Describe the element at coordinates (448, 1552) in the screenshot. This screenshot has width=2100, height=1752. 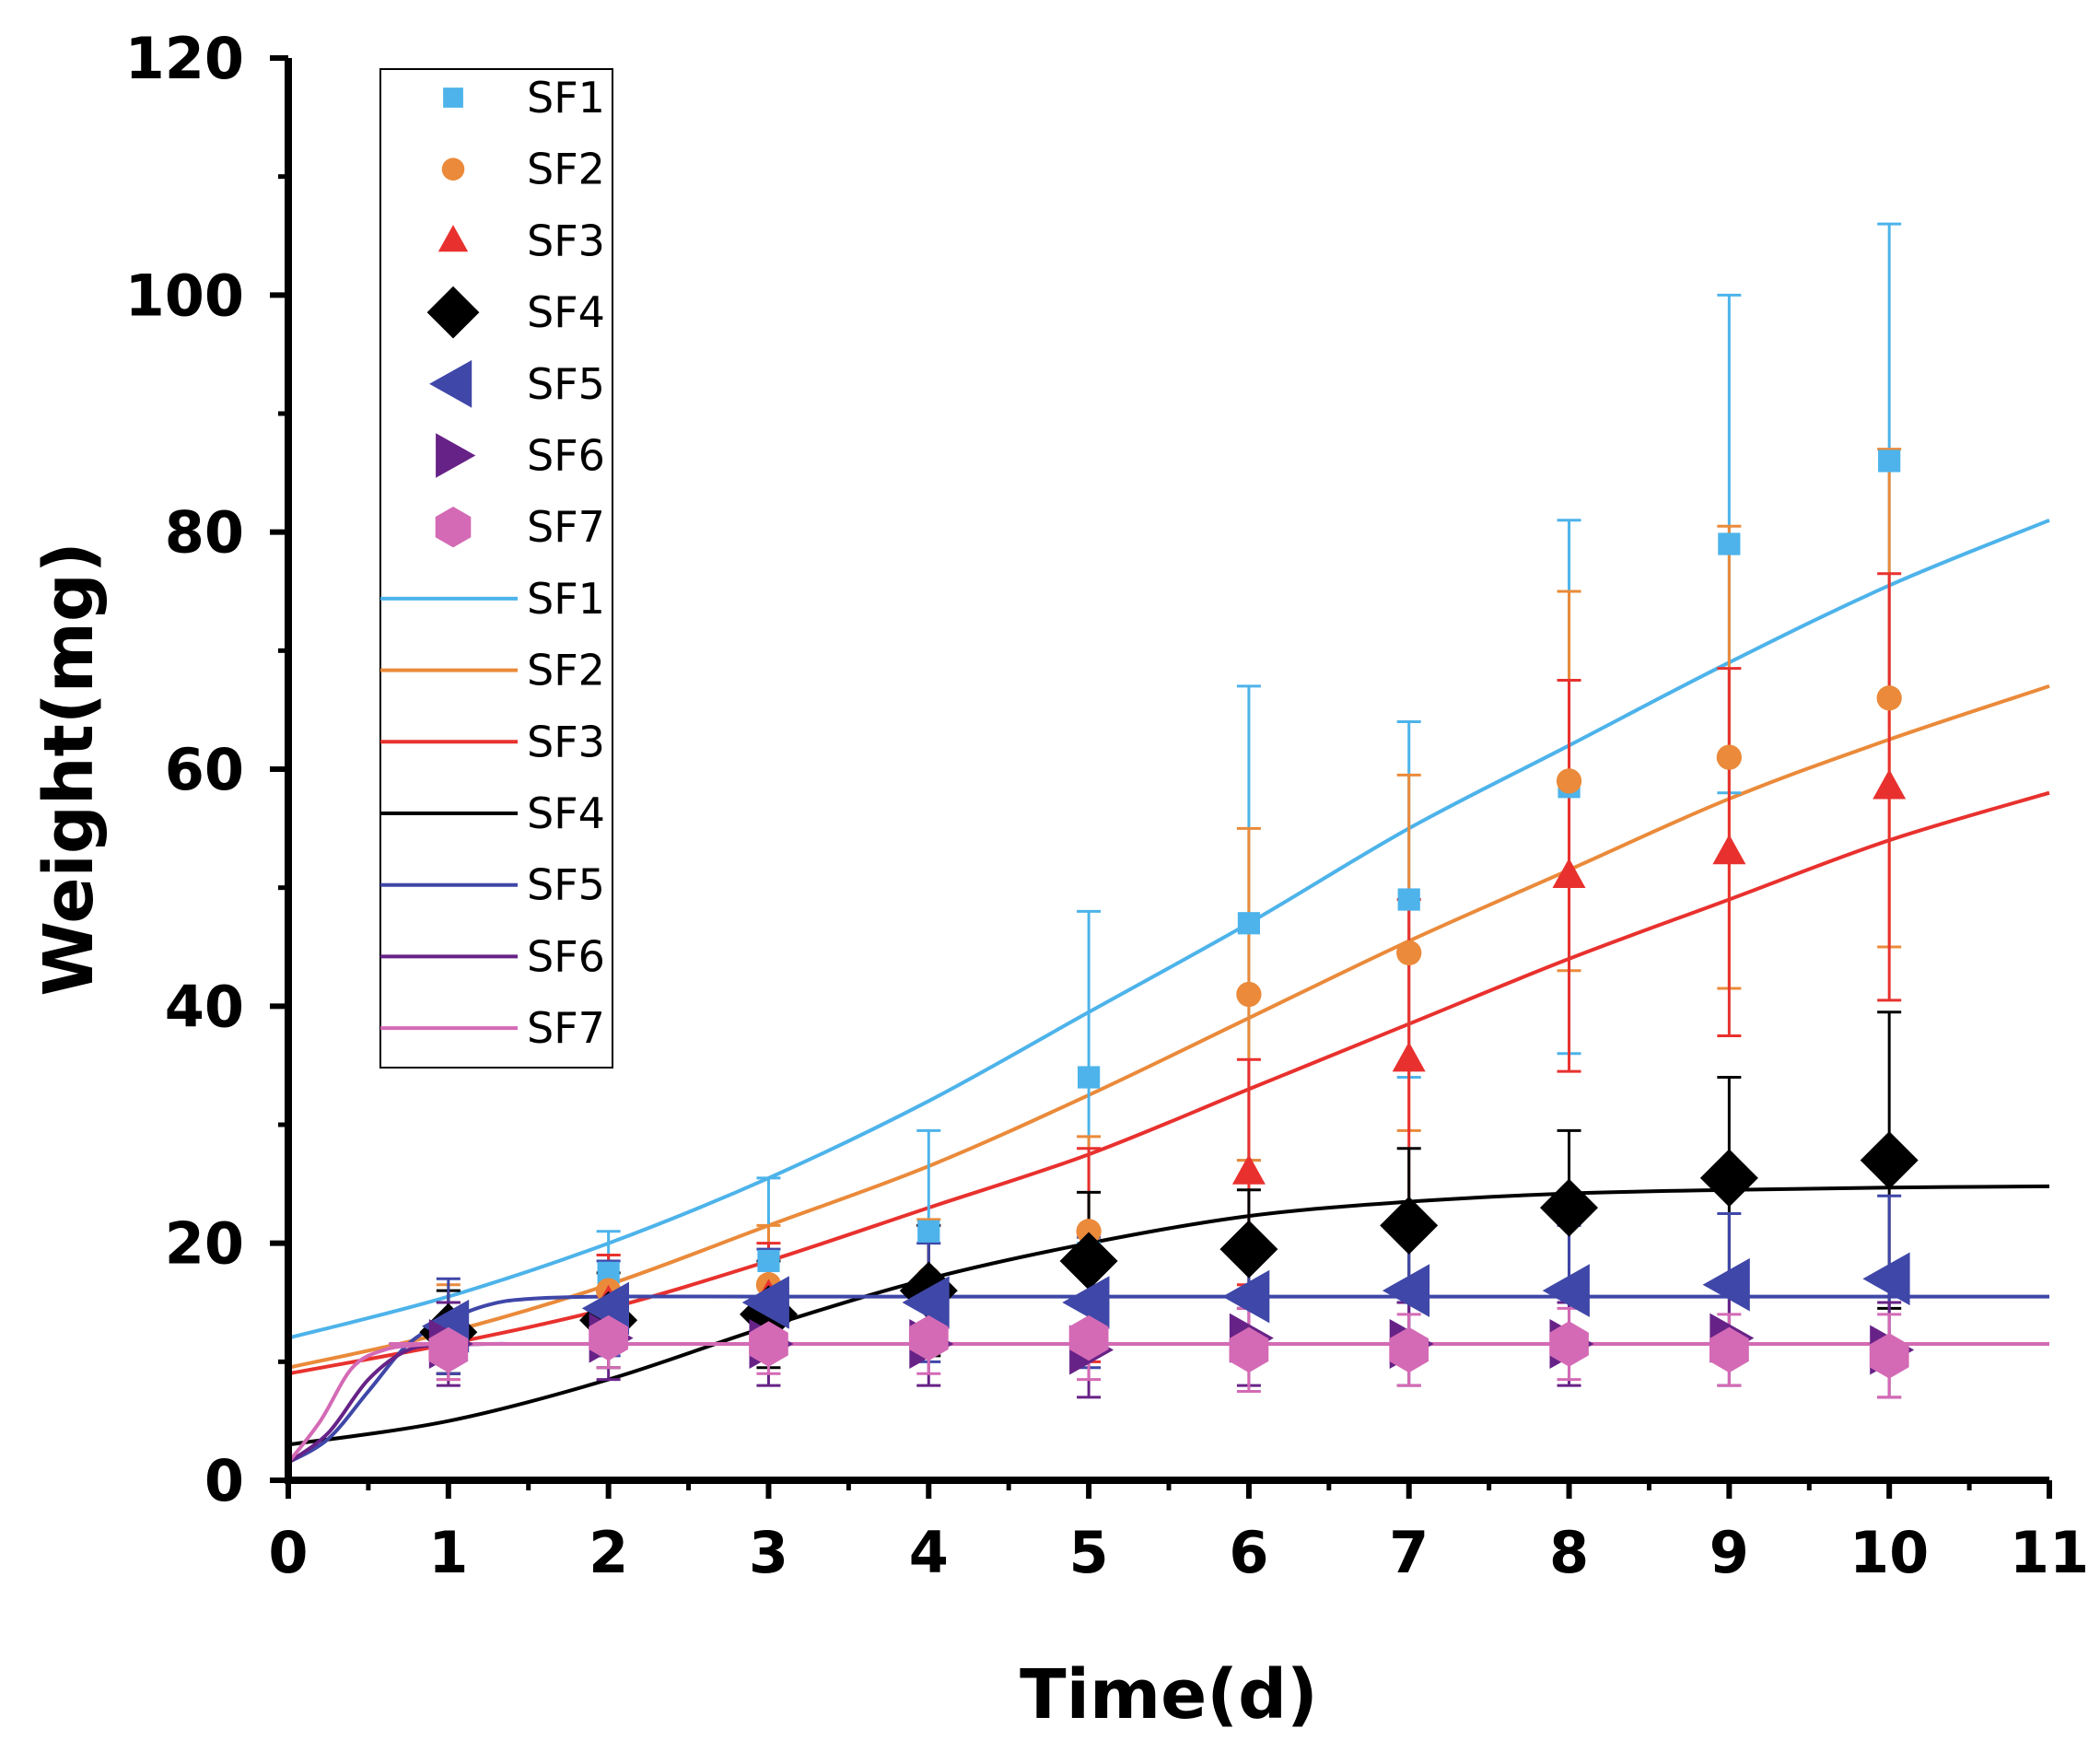
I see `x-tick-label: 1` at that location.